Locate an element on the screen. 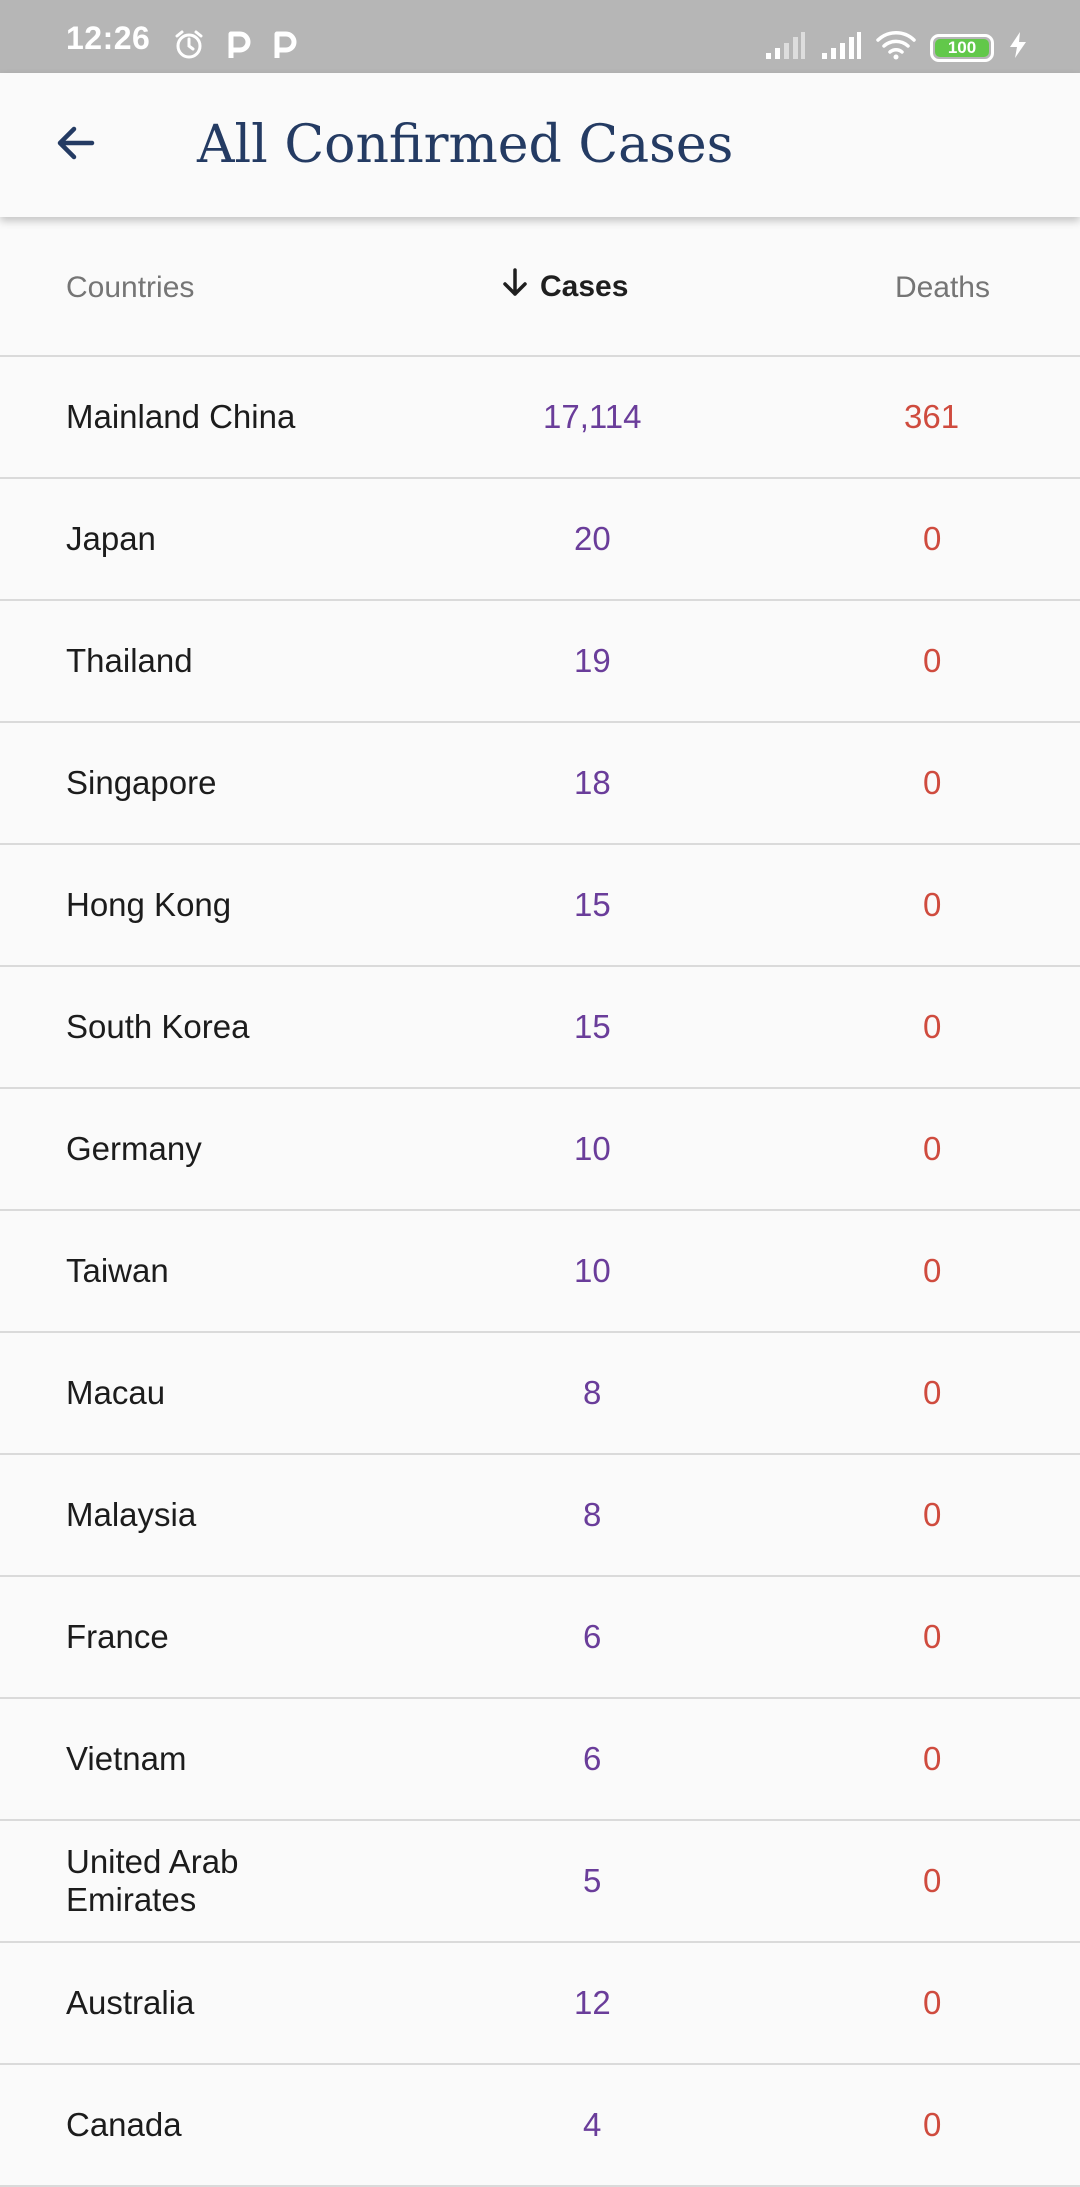 The width and height of the screenshot is (1080, 2187). table-row: Germany 10 0 is located at coordinates (540, 1150).